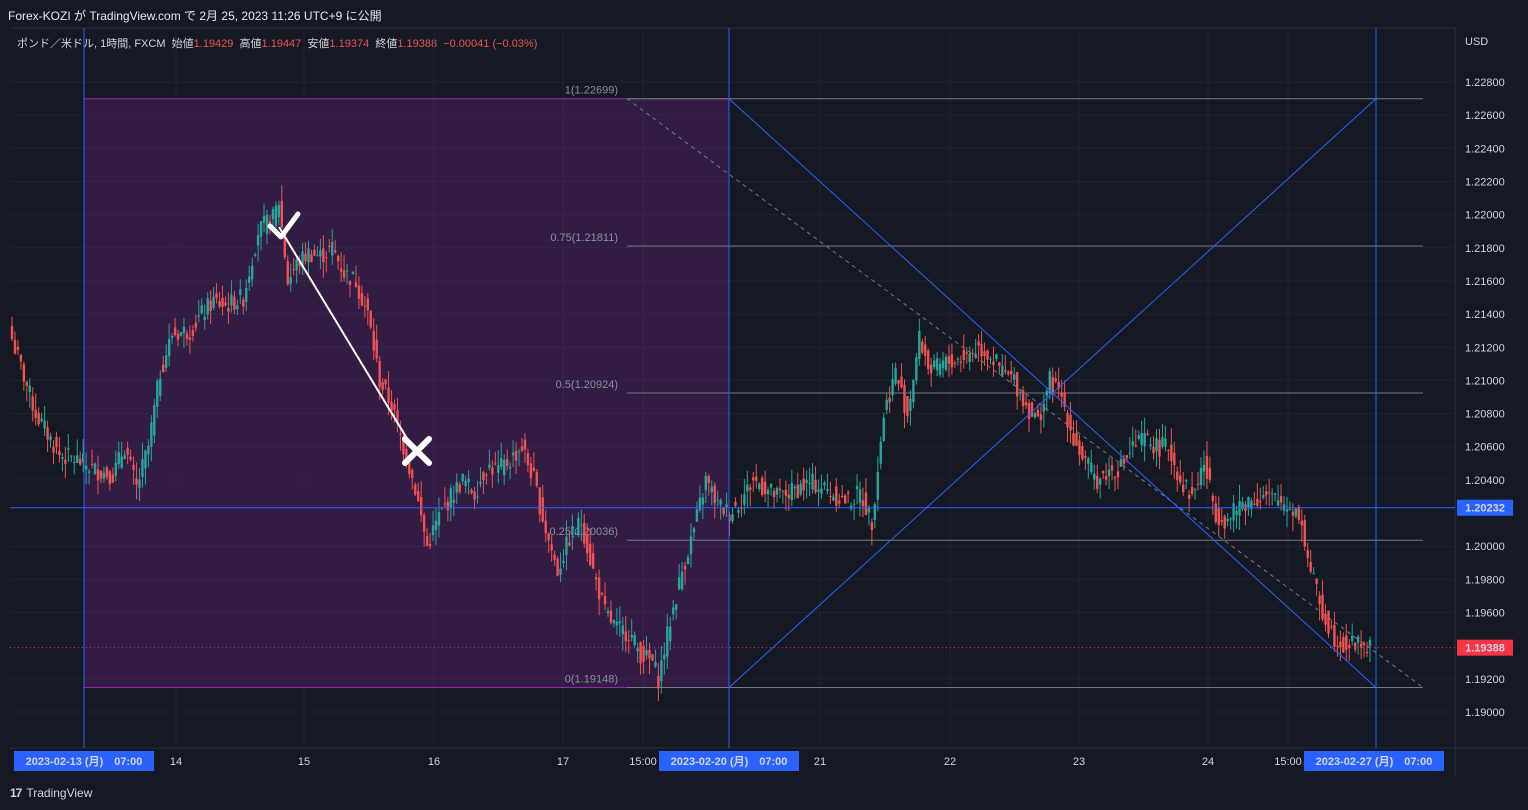 The width and height of the screenshot is (1528, 810). Describe the element at coordinates (16, 793) in the screenshot. I see `tradingview-logo-icon: 17` at that location.